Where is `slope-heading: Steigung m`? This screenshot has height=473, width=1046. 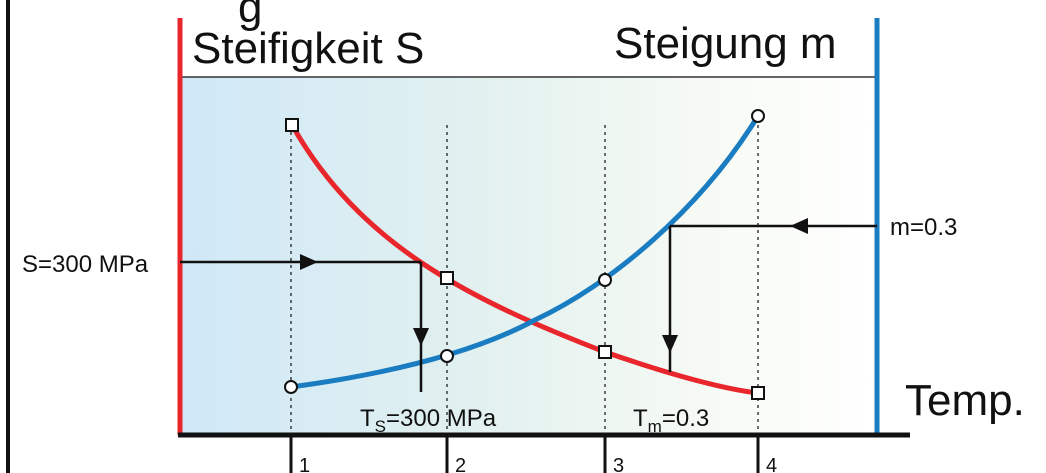
slope-heading: Steigung m is located at coordinates (725, 43).